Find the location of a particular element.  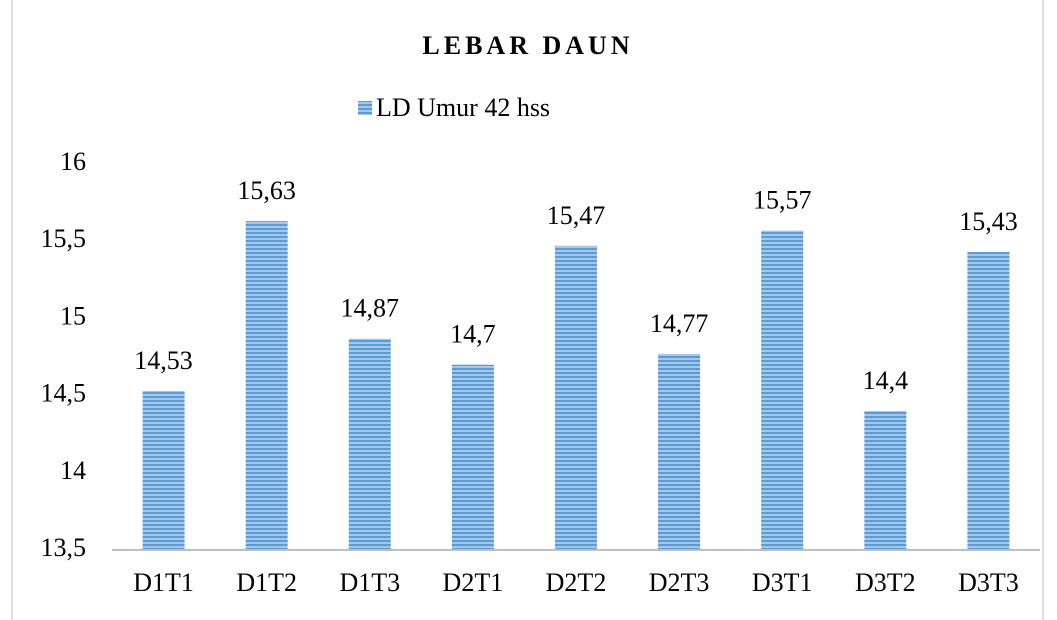

y-tick-label: 14 is located at coordinates (73, 470).